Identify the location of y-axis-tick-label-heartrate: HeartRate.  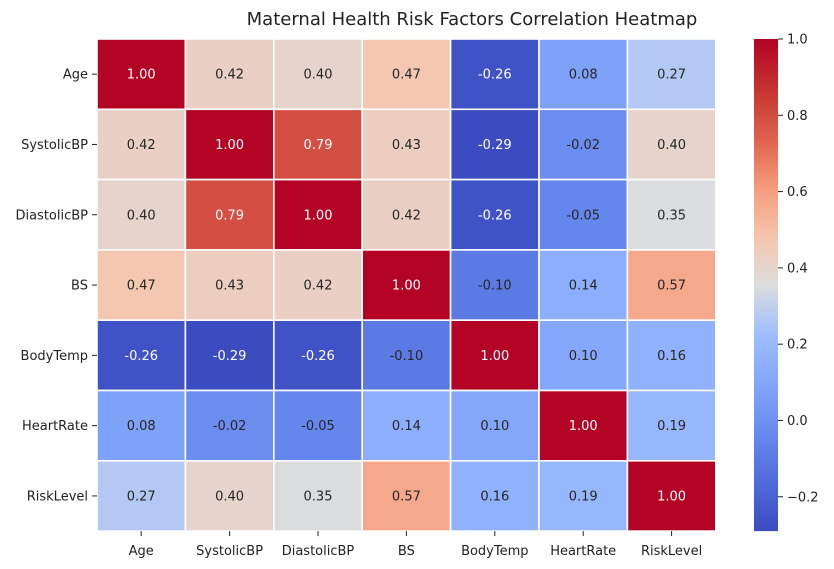
(55, 426).